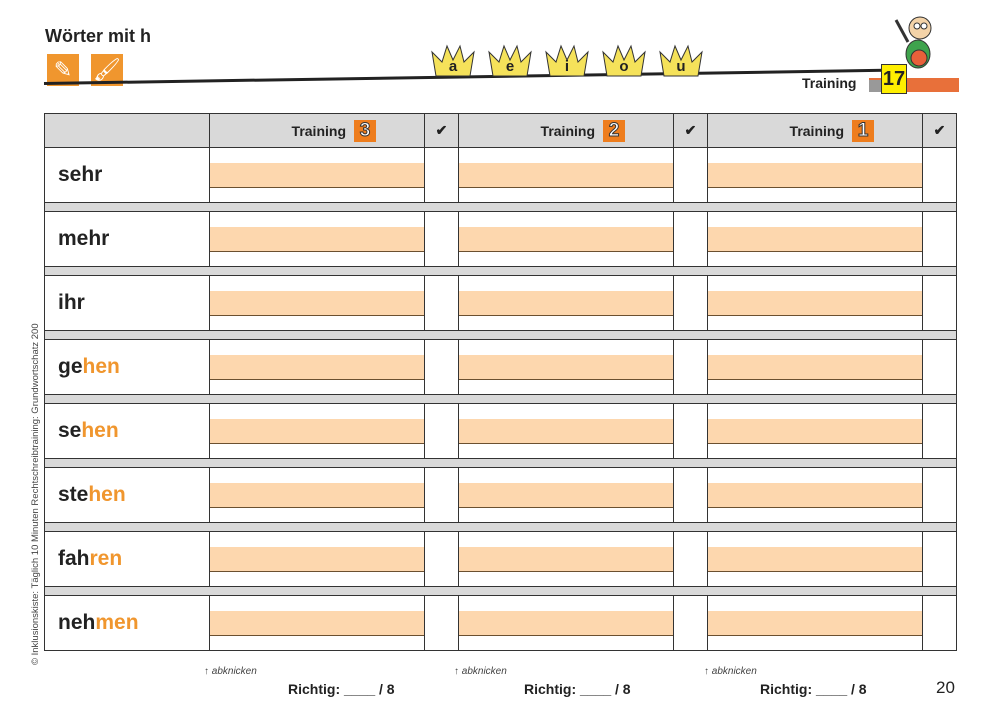  I want to click on word-suffix: men, so click(117, 622).